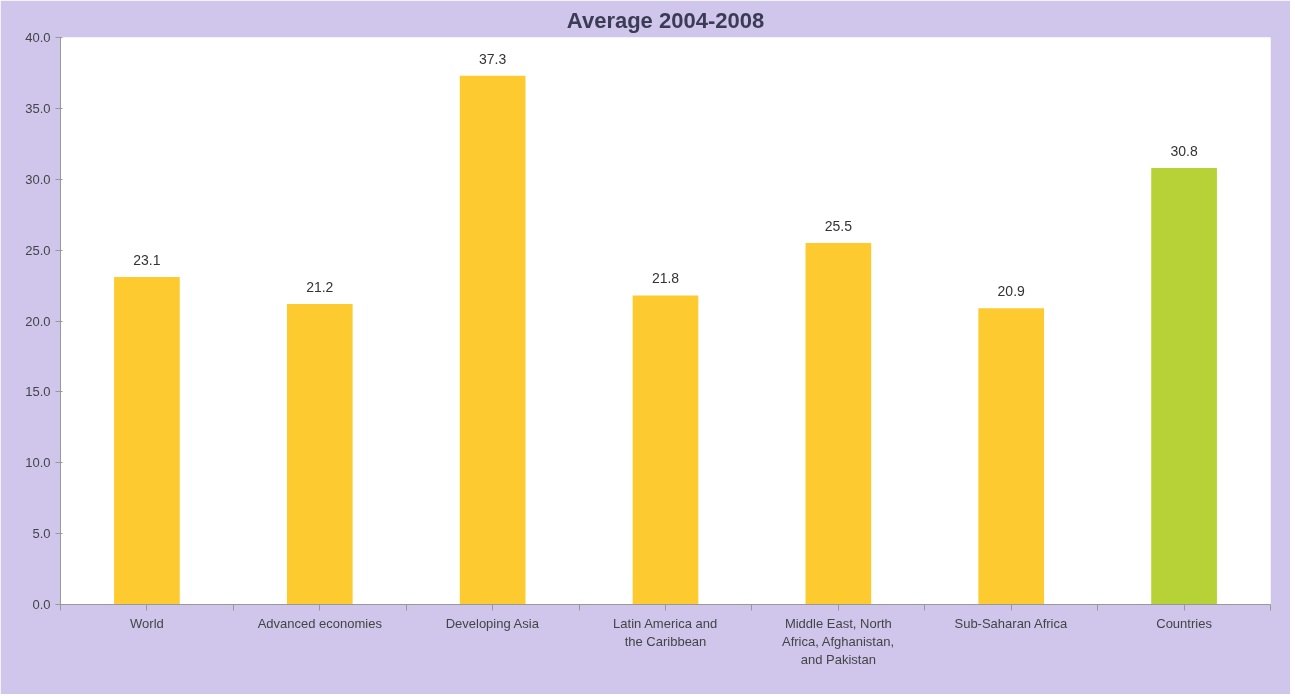 Image resolution: width=1295 pixels, height=698 pixels. Describe the element at coordinates (1184, 150) in the screenshot. I see `data-label: 30.8` at that location.